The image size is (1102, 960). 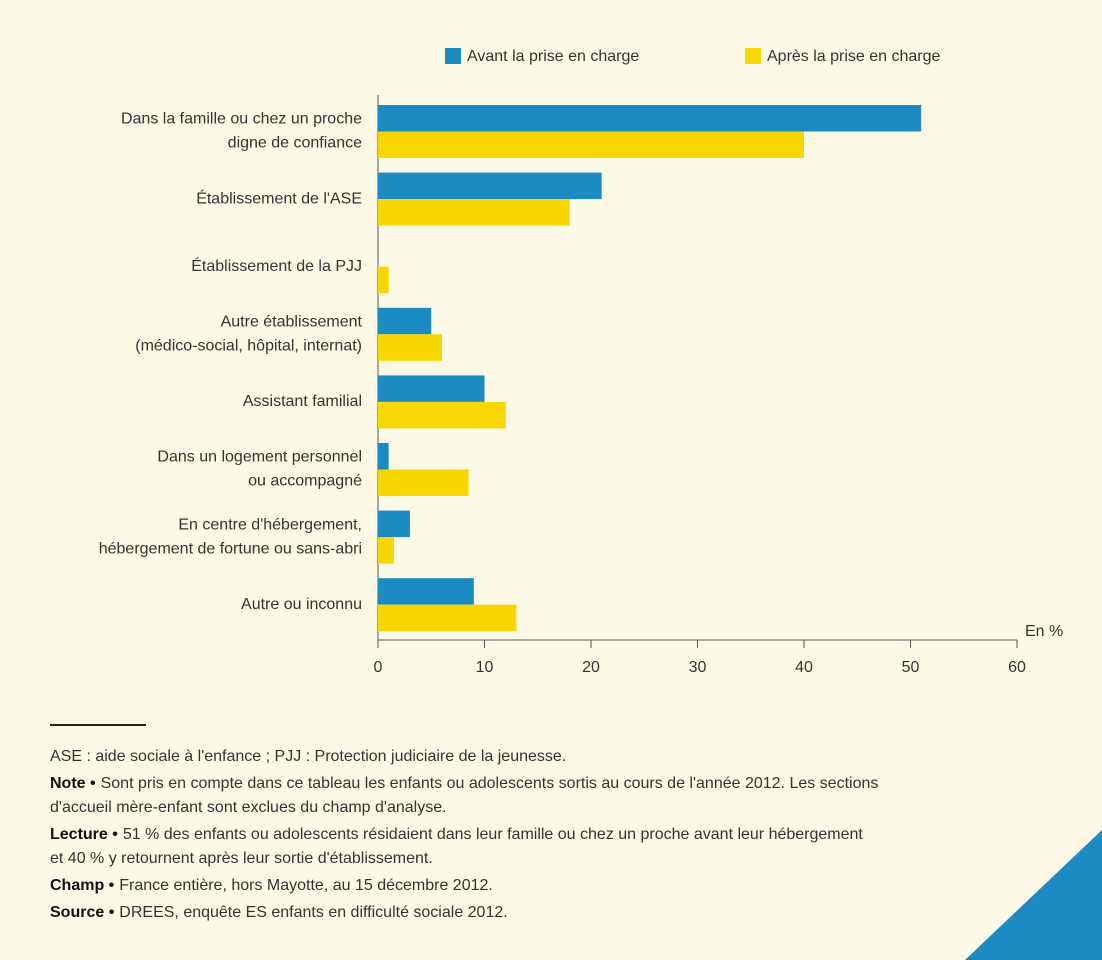 I want to click on category-label: (médico-social, hôpital, internat), so click(x=248, y=346).